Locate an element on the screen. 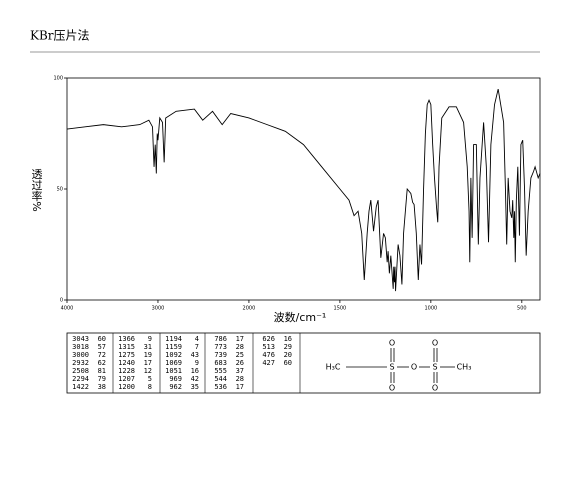  peak-transmittance: 37 is located at coordinates (240, 371).